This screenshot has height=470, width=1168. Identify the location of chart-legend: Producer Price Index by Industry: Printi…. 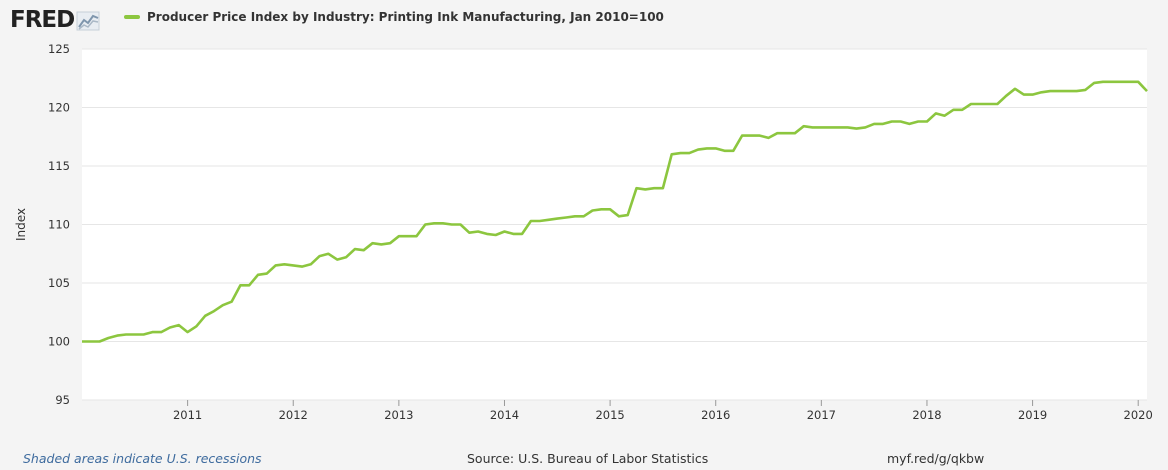
(394, 17).